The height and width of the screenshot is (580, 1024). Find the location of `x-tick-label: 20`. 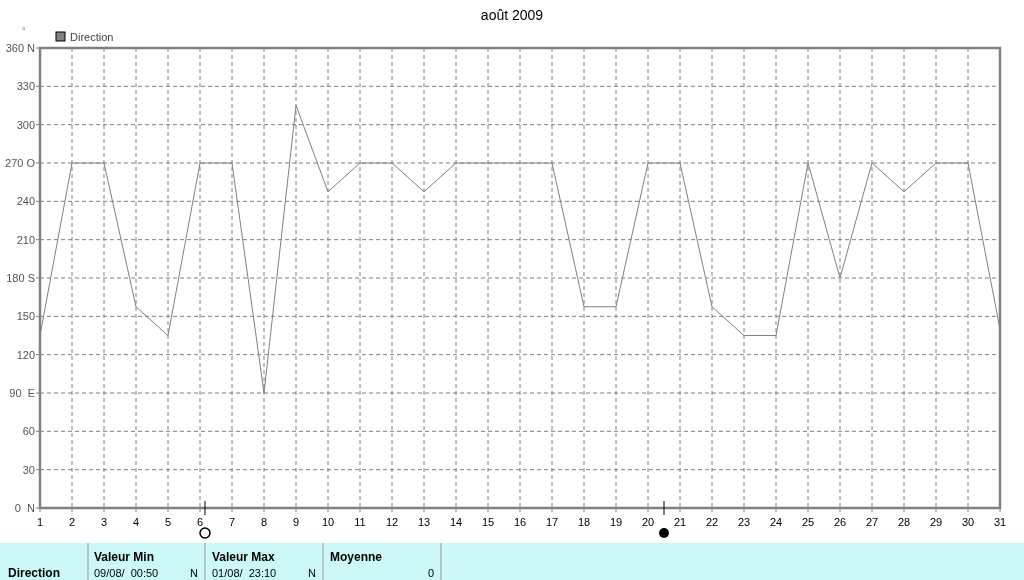

x-tick-label: 20 is located at coordinates (648, 522).